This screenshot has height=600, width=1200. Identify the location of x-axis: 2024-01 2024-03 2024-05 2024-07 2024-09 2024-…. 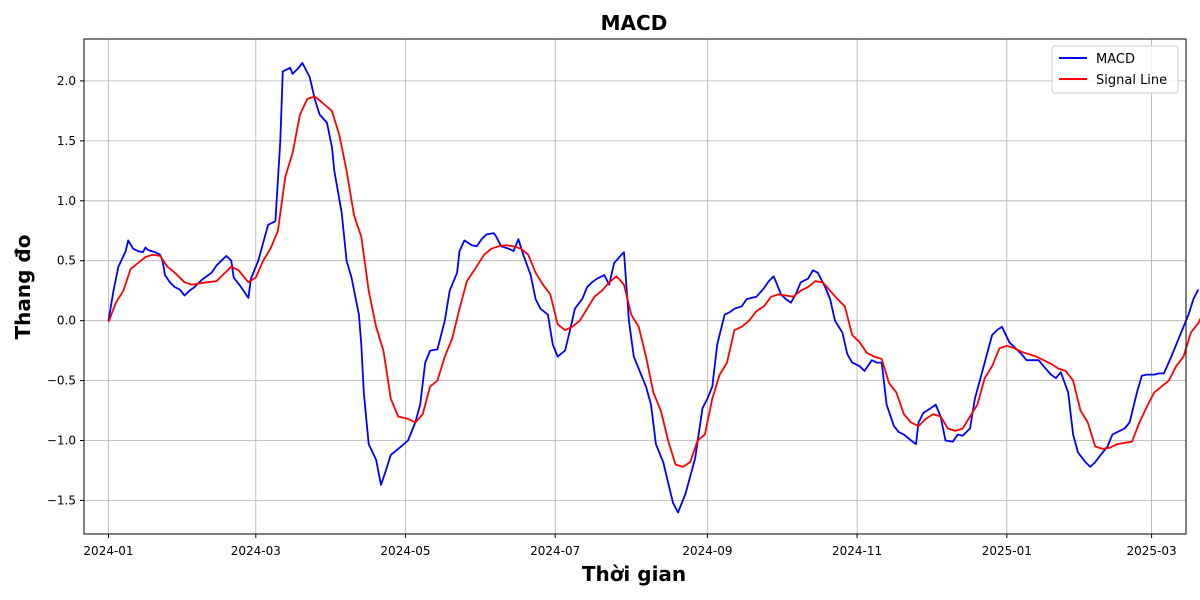
(630, 546).